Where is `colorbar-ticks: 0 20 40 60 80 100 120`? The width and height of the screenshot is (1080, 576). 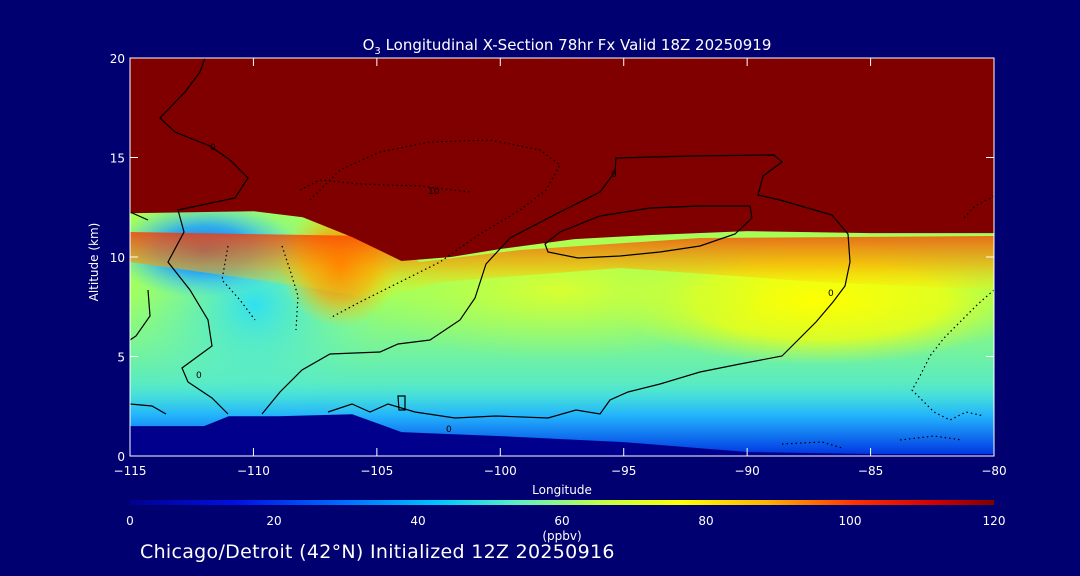
colorbar-ticks: 0 20 40 60 80 100 120 is located at coordinates (565, 521).